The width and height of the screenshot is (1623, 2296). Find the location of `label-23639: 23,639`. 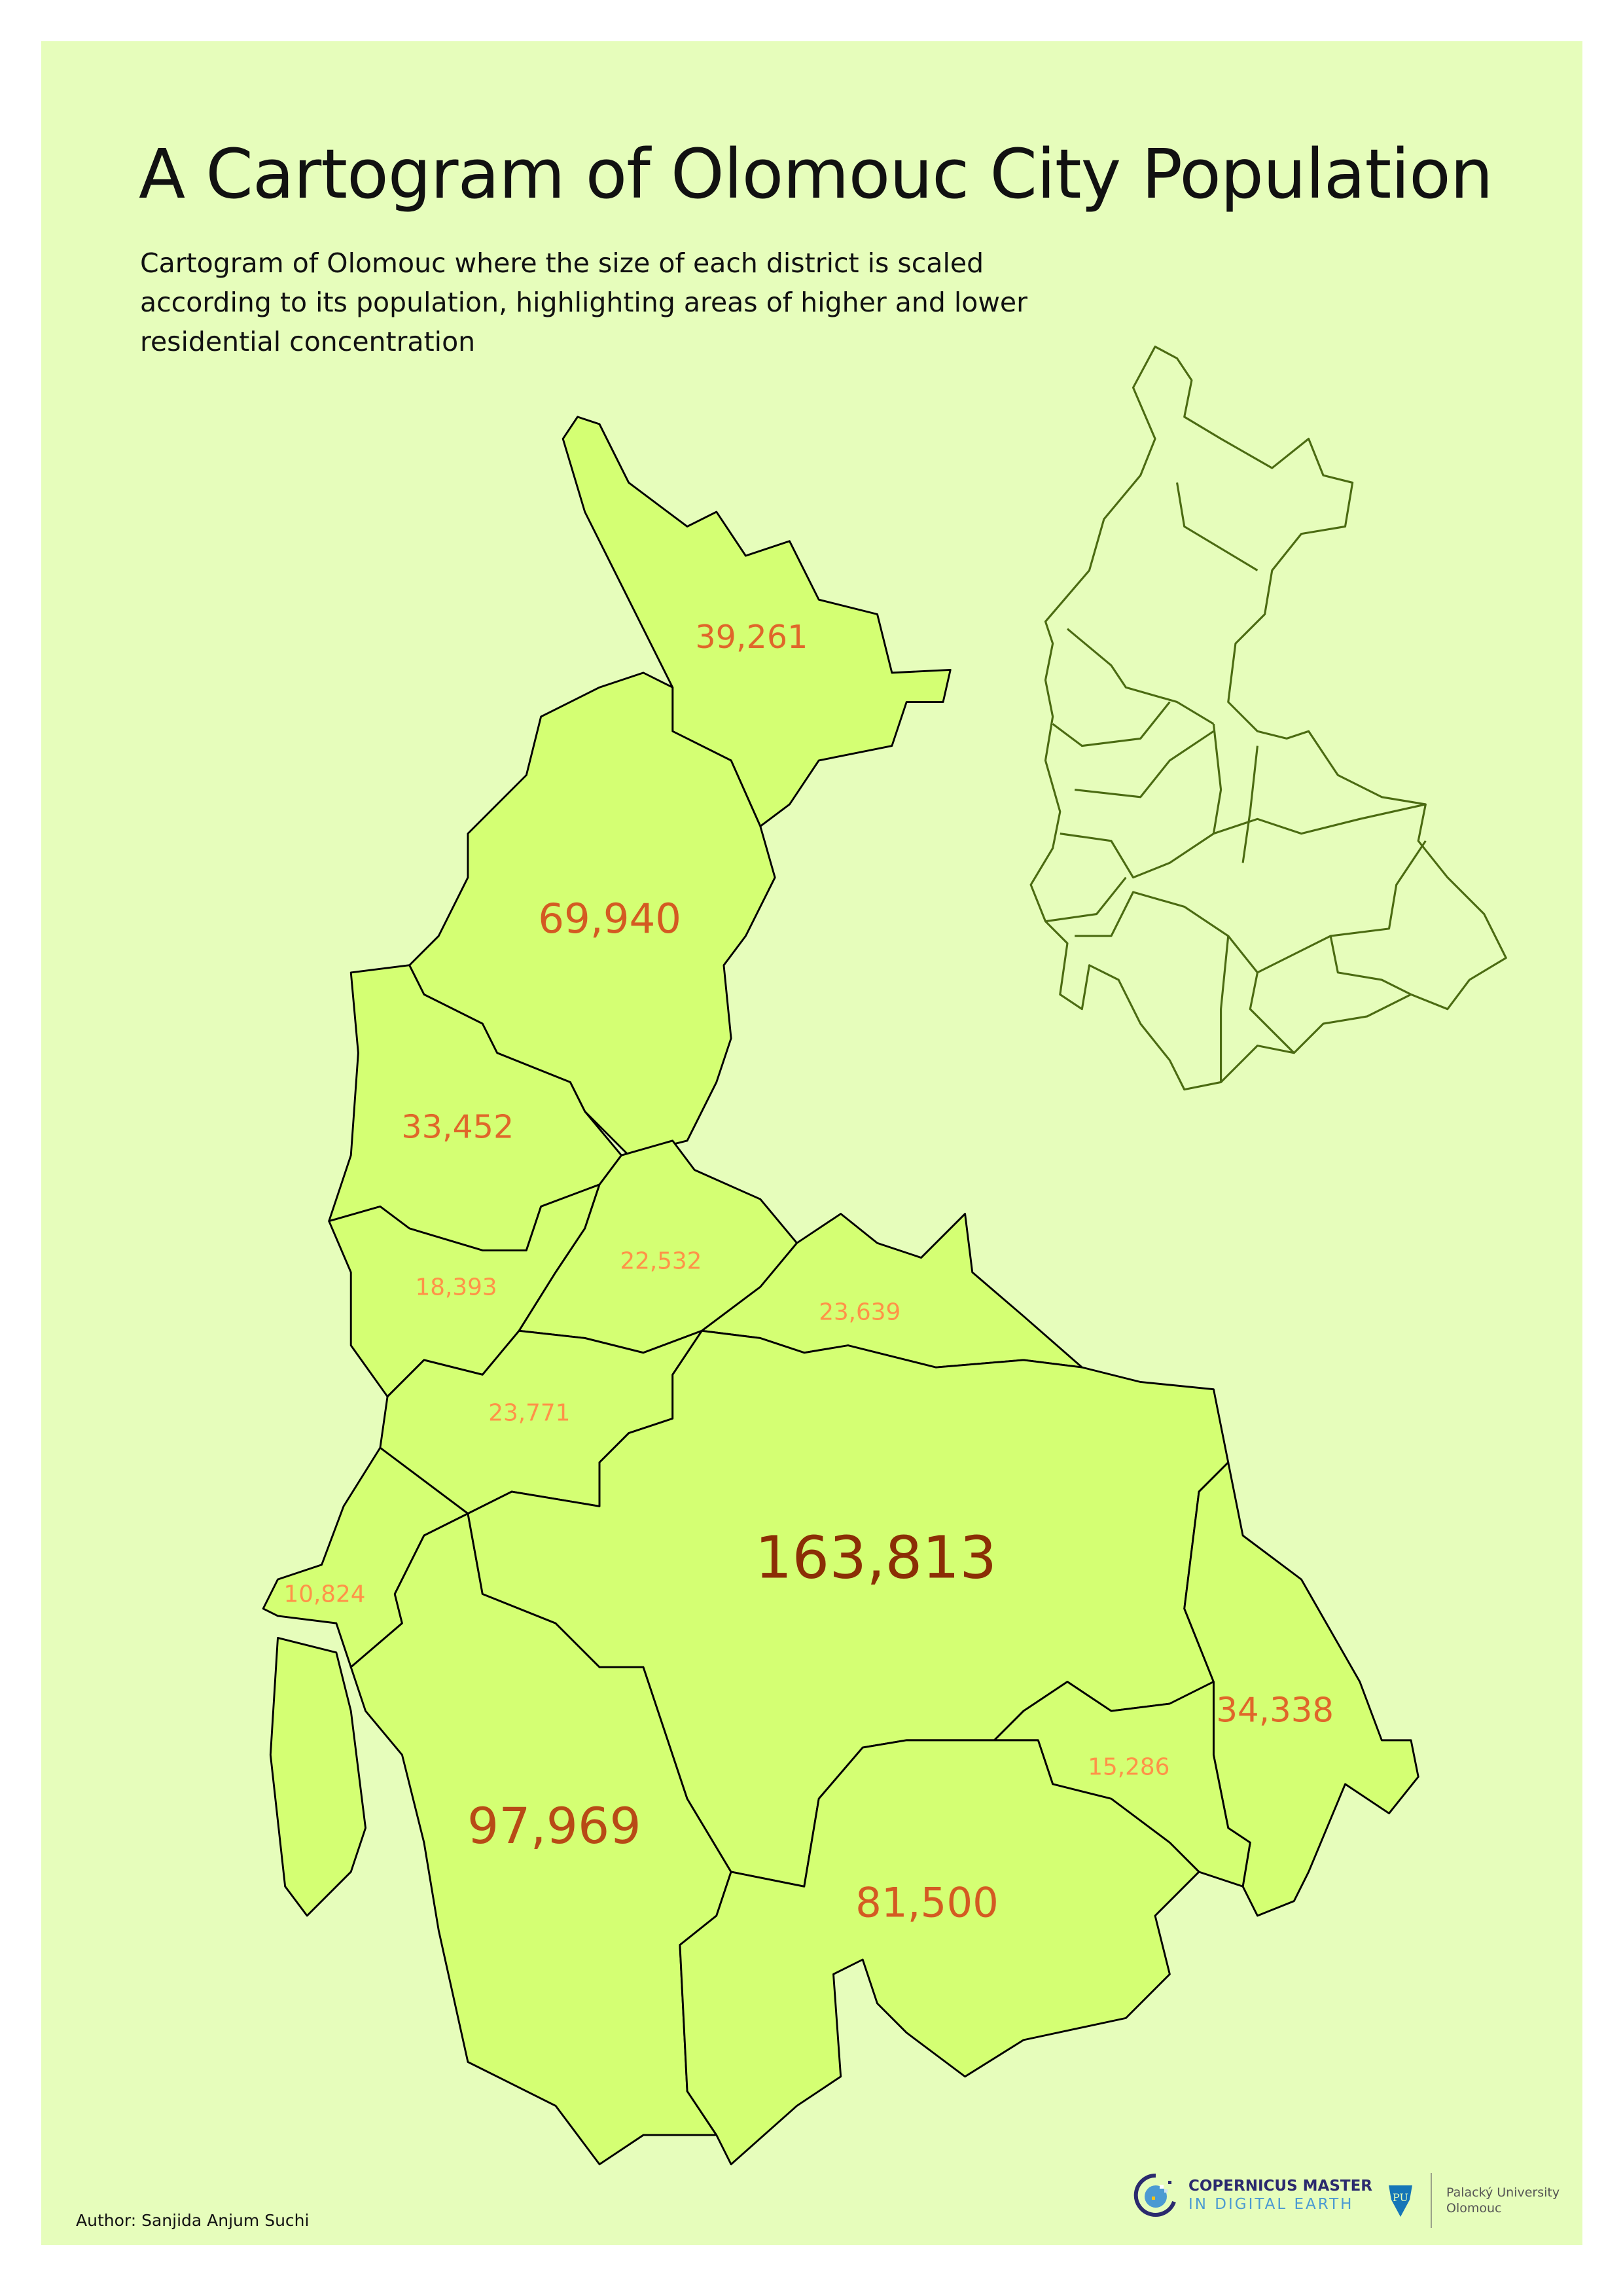

label-23639: 23,639 is located at coordinates (860, 1312).